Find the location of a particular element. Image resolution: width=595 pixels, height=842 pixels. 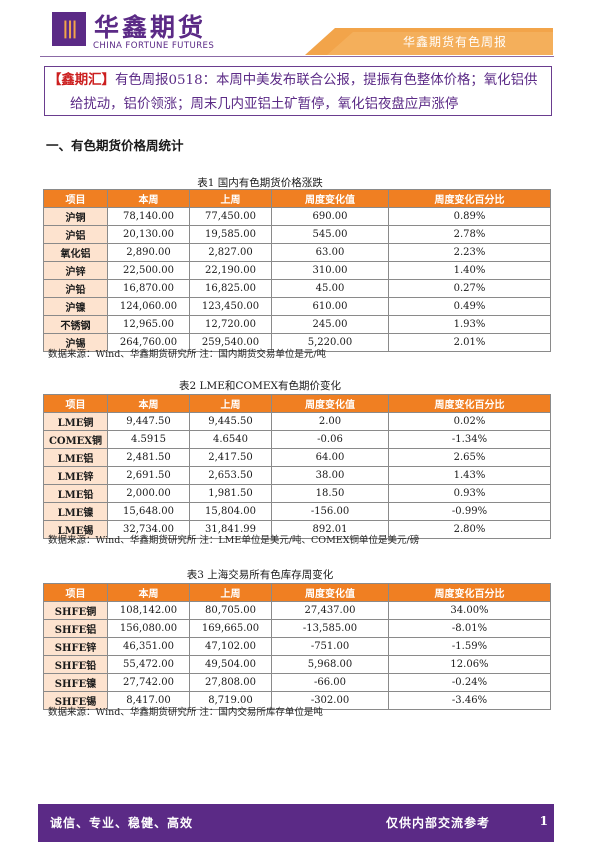

table-cell: -3.46% is located at coordinates (469, 700).